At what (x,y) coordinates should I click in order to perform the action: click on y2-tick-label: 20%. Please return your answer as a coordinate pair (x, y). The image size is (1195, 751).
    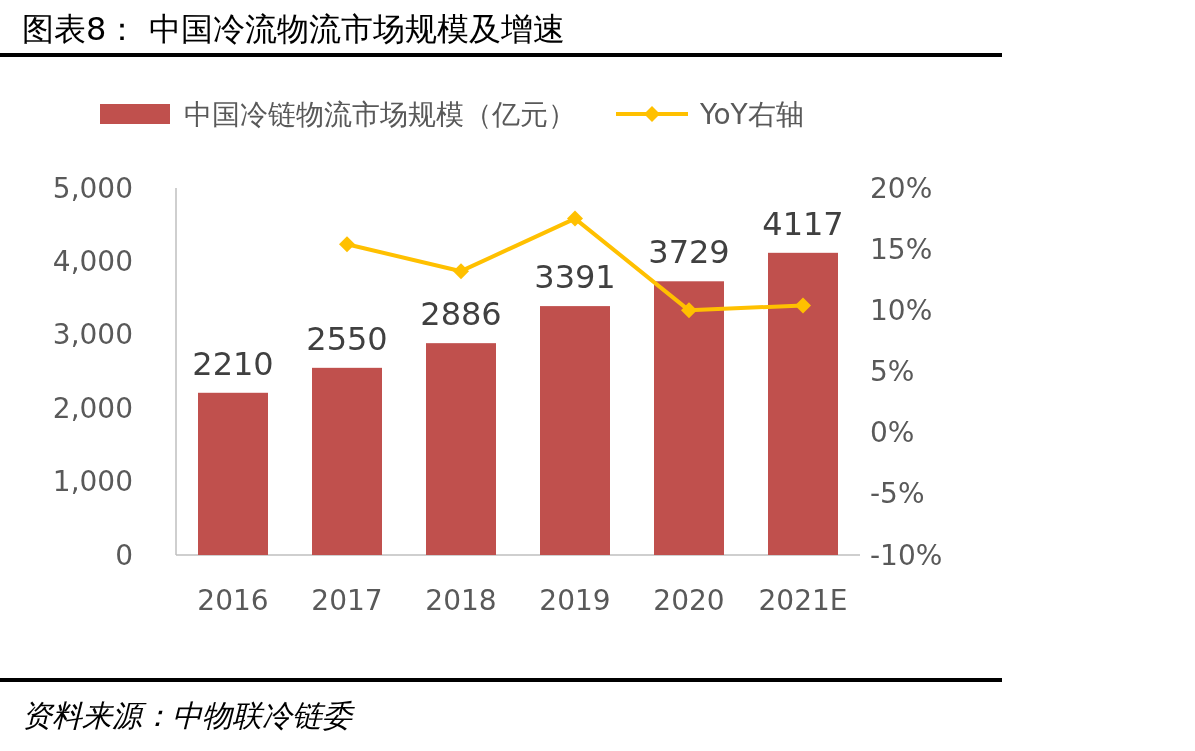
    Looking at the image, I should click on (901, 188).